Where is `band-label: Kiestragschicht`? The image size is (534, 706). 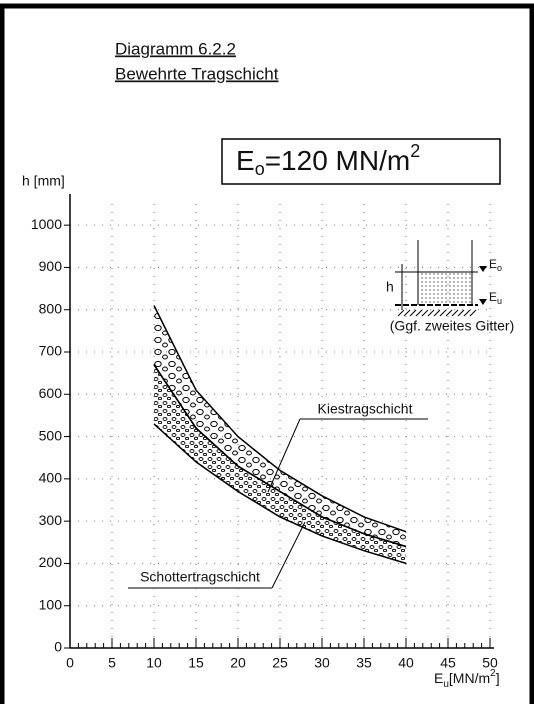 band-label: Kiestragschicht is located at coordinates (365, 409).